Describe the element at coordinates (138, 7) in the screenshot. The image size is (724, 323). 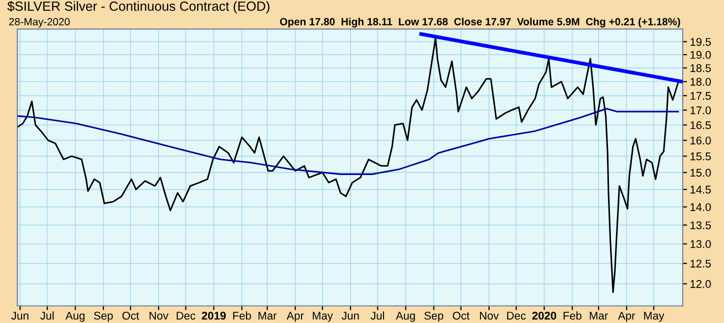
I see `chart-title: $SILVER Silver - Continuous Contract (EOD)` at that location.